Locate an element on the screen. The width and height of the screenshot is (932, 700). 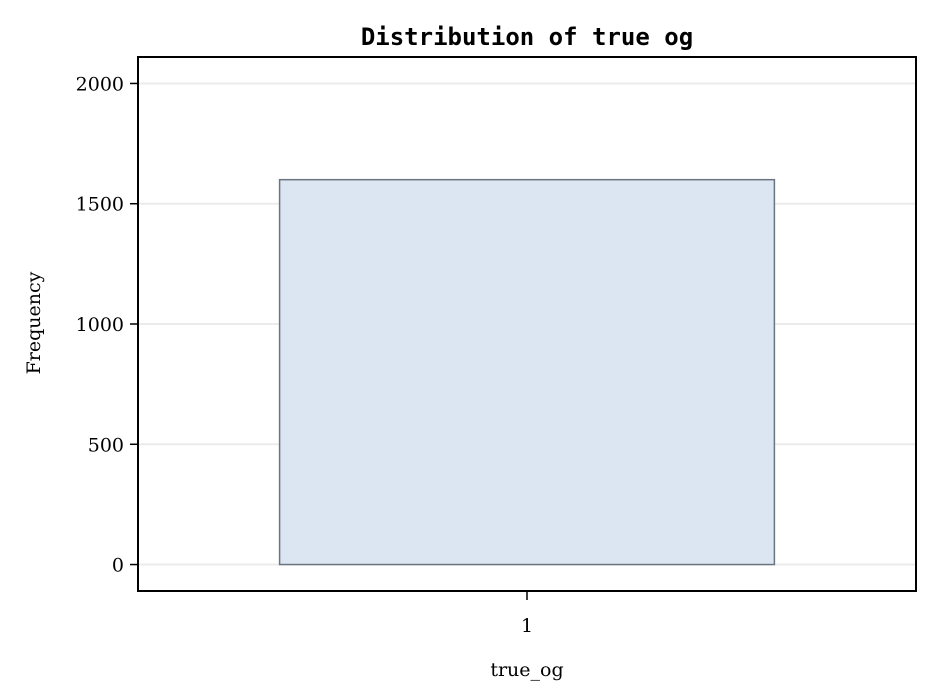
y-tick-label: 1500 is located at coordinates (100, 205).